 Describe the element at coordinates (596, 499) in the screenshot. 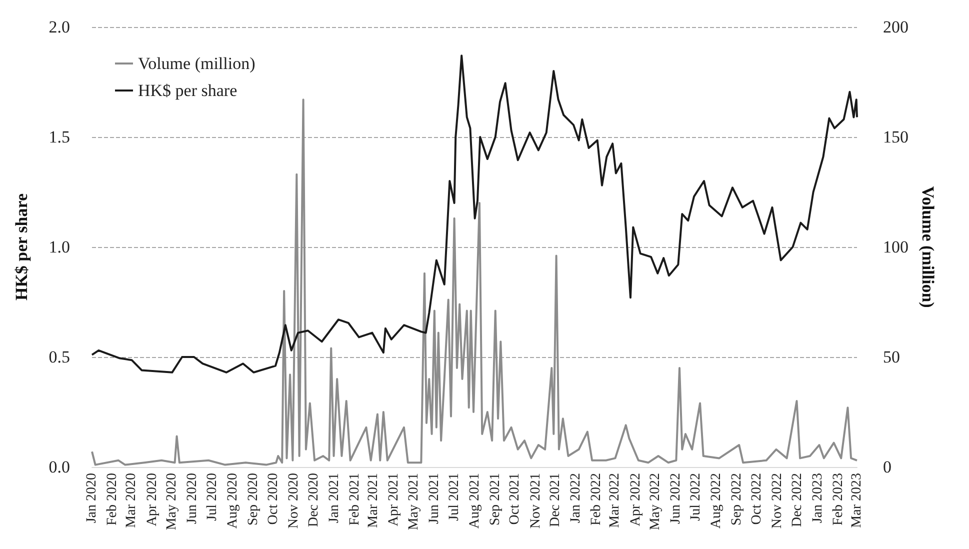

I see `x-tick-label: Feb 2022` at that location.